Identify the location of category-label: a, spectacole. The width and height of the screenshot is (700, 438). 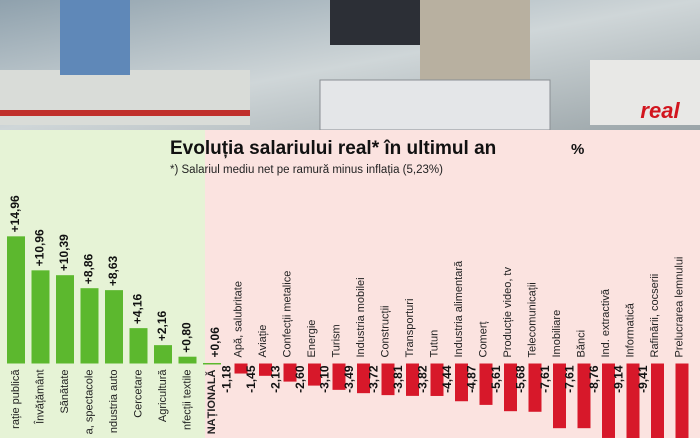
(89, 402).